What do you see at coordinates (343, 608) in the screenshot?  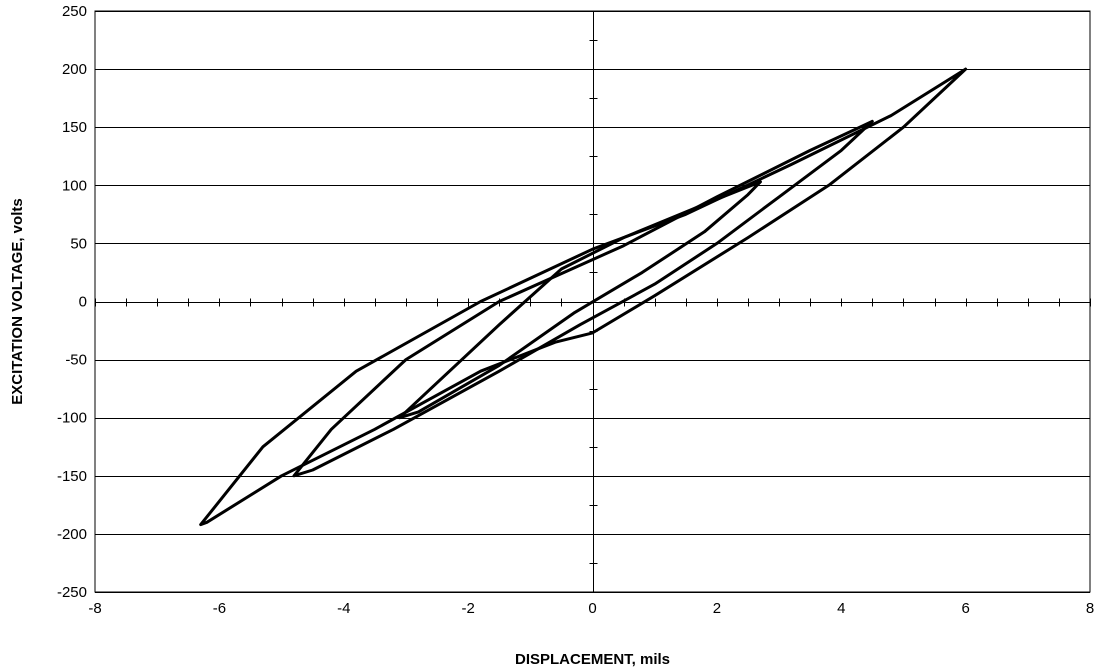 I see `x-tick-label: -4` at bounding box center [343, 608].